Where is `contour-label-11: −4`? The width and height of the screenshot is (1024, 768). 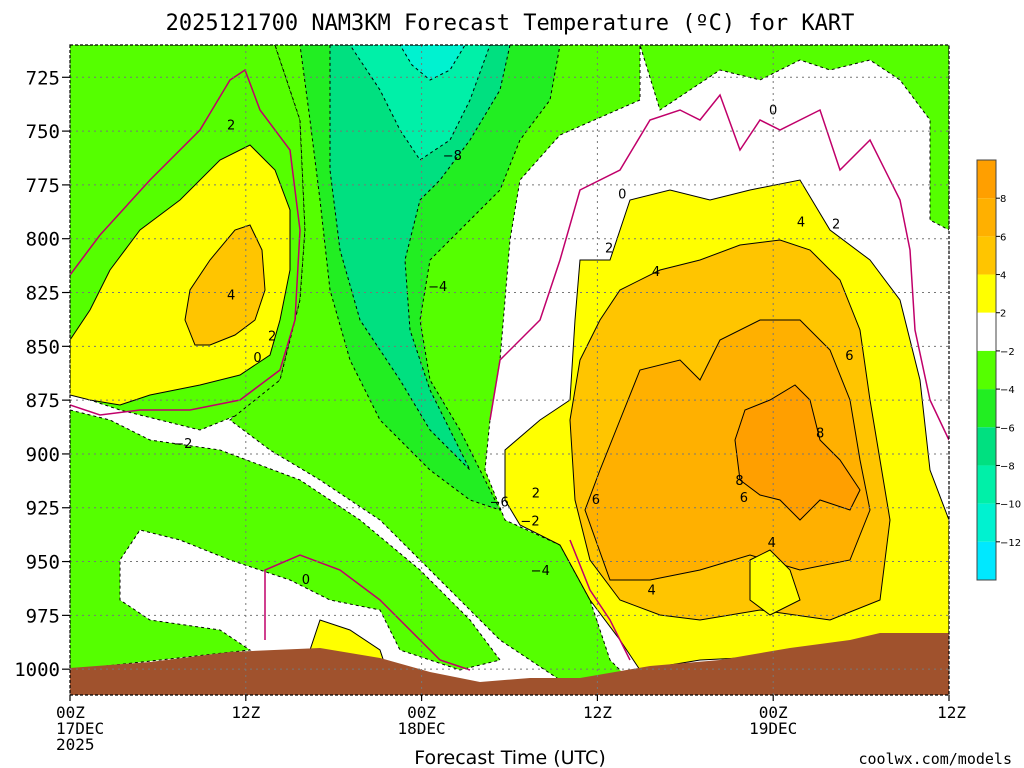 contour-label-11: −4 is located at coordinates (540, 571).